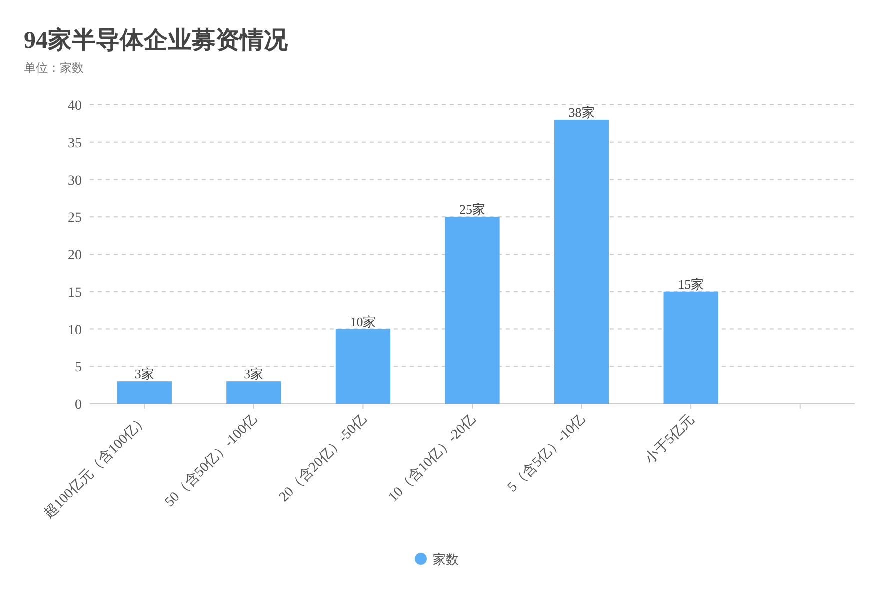 This screenshot has width=878, height=596. Describe the element at coordinates (446, 560) in the screenshot. I see `legend-label: 家数` at that location.